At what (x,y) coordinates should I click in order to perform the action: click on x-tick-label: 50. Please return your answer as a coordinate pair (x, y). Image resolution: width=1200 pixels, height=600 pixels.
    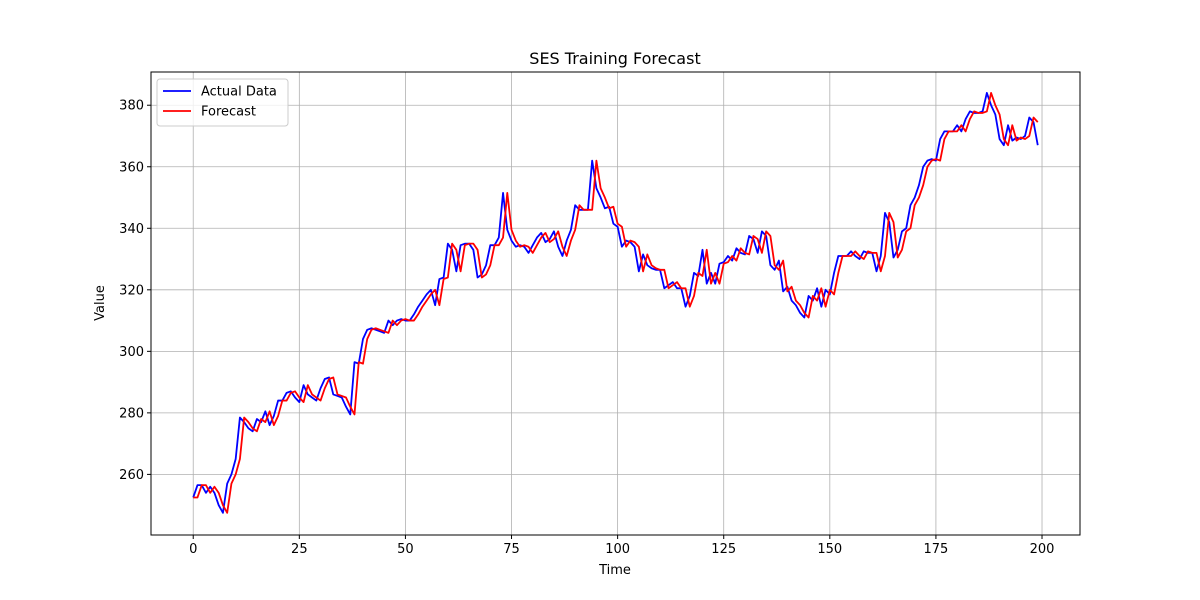
    Looking at the image, I should click on (405, 549).